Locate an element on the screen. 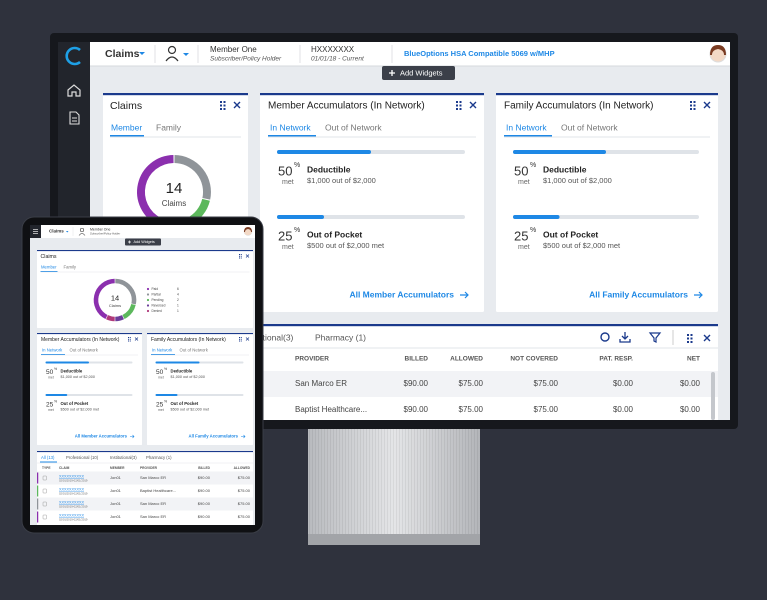 Image resolution: width=767 pixels, height=600 pixels. percent-value: 25 is located at coordinates (285, 235).